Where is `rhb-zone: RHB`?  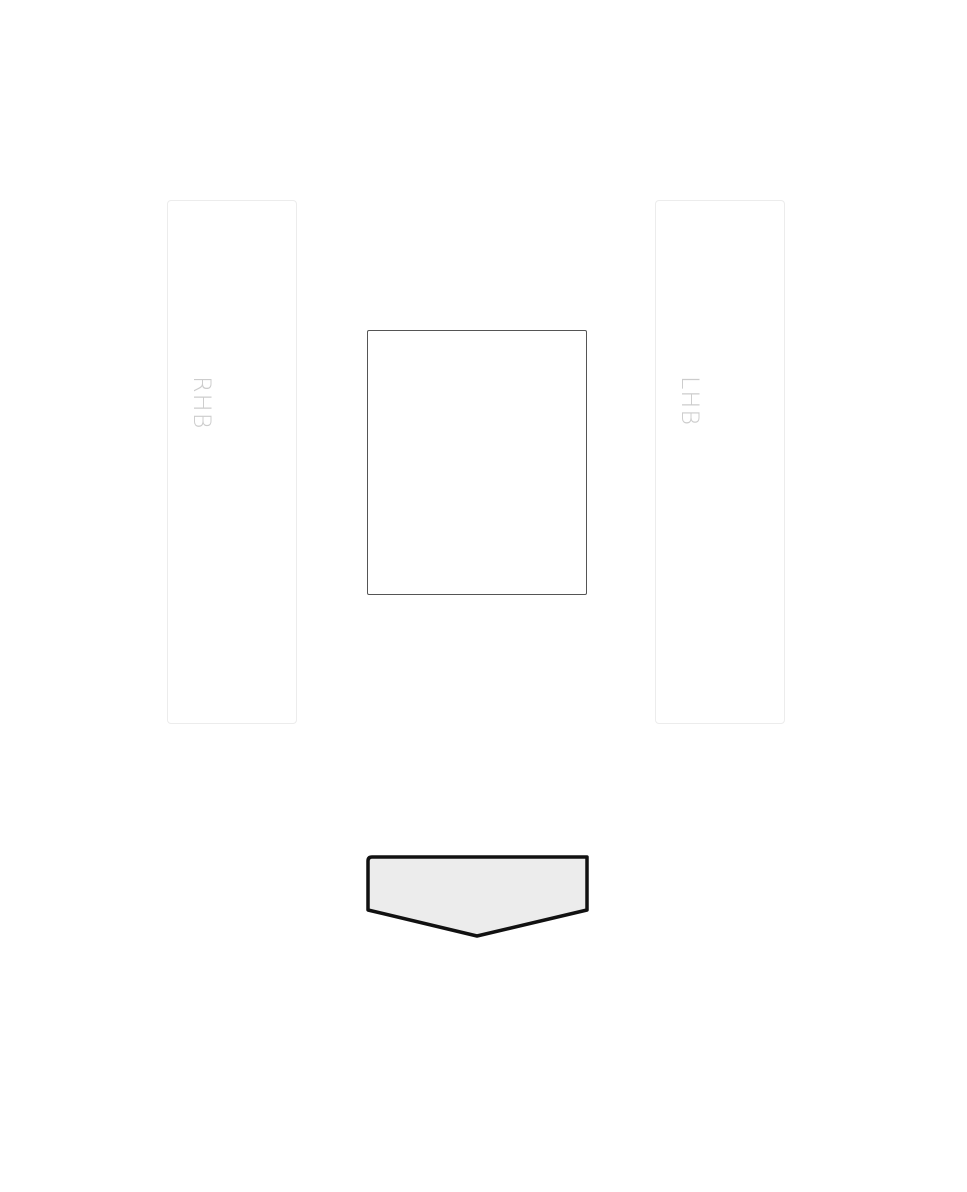
rhb-zone: RHB is located at coordinates (232, 462).